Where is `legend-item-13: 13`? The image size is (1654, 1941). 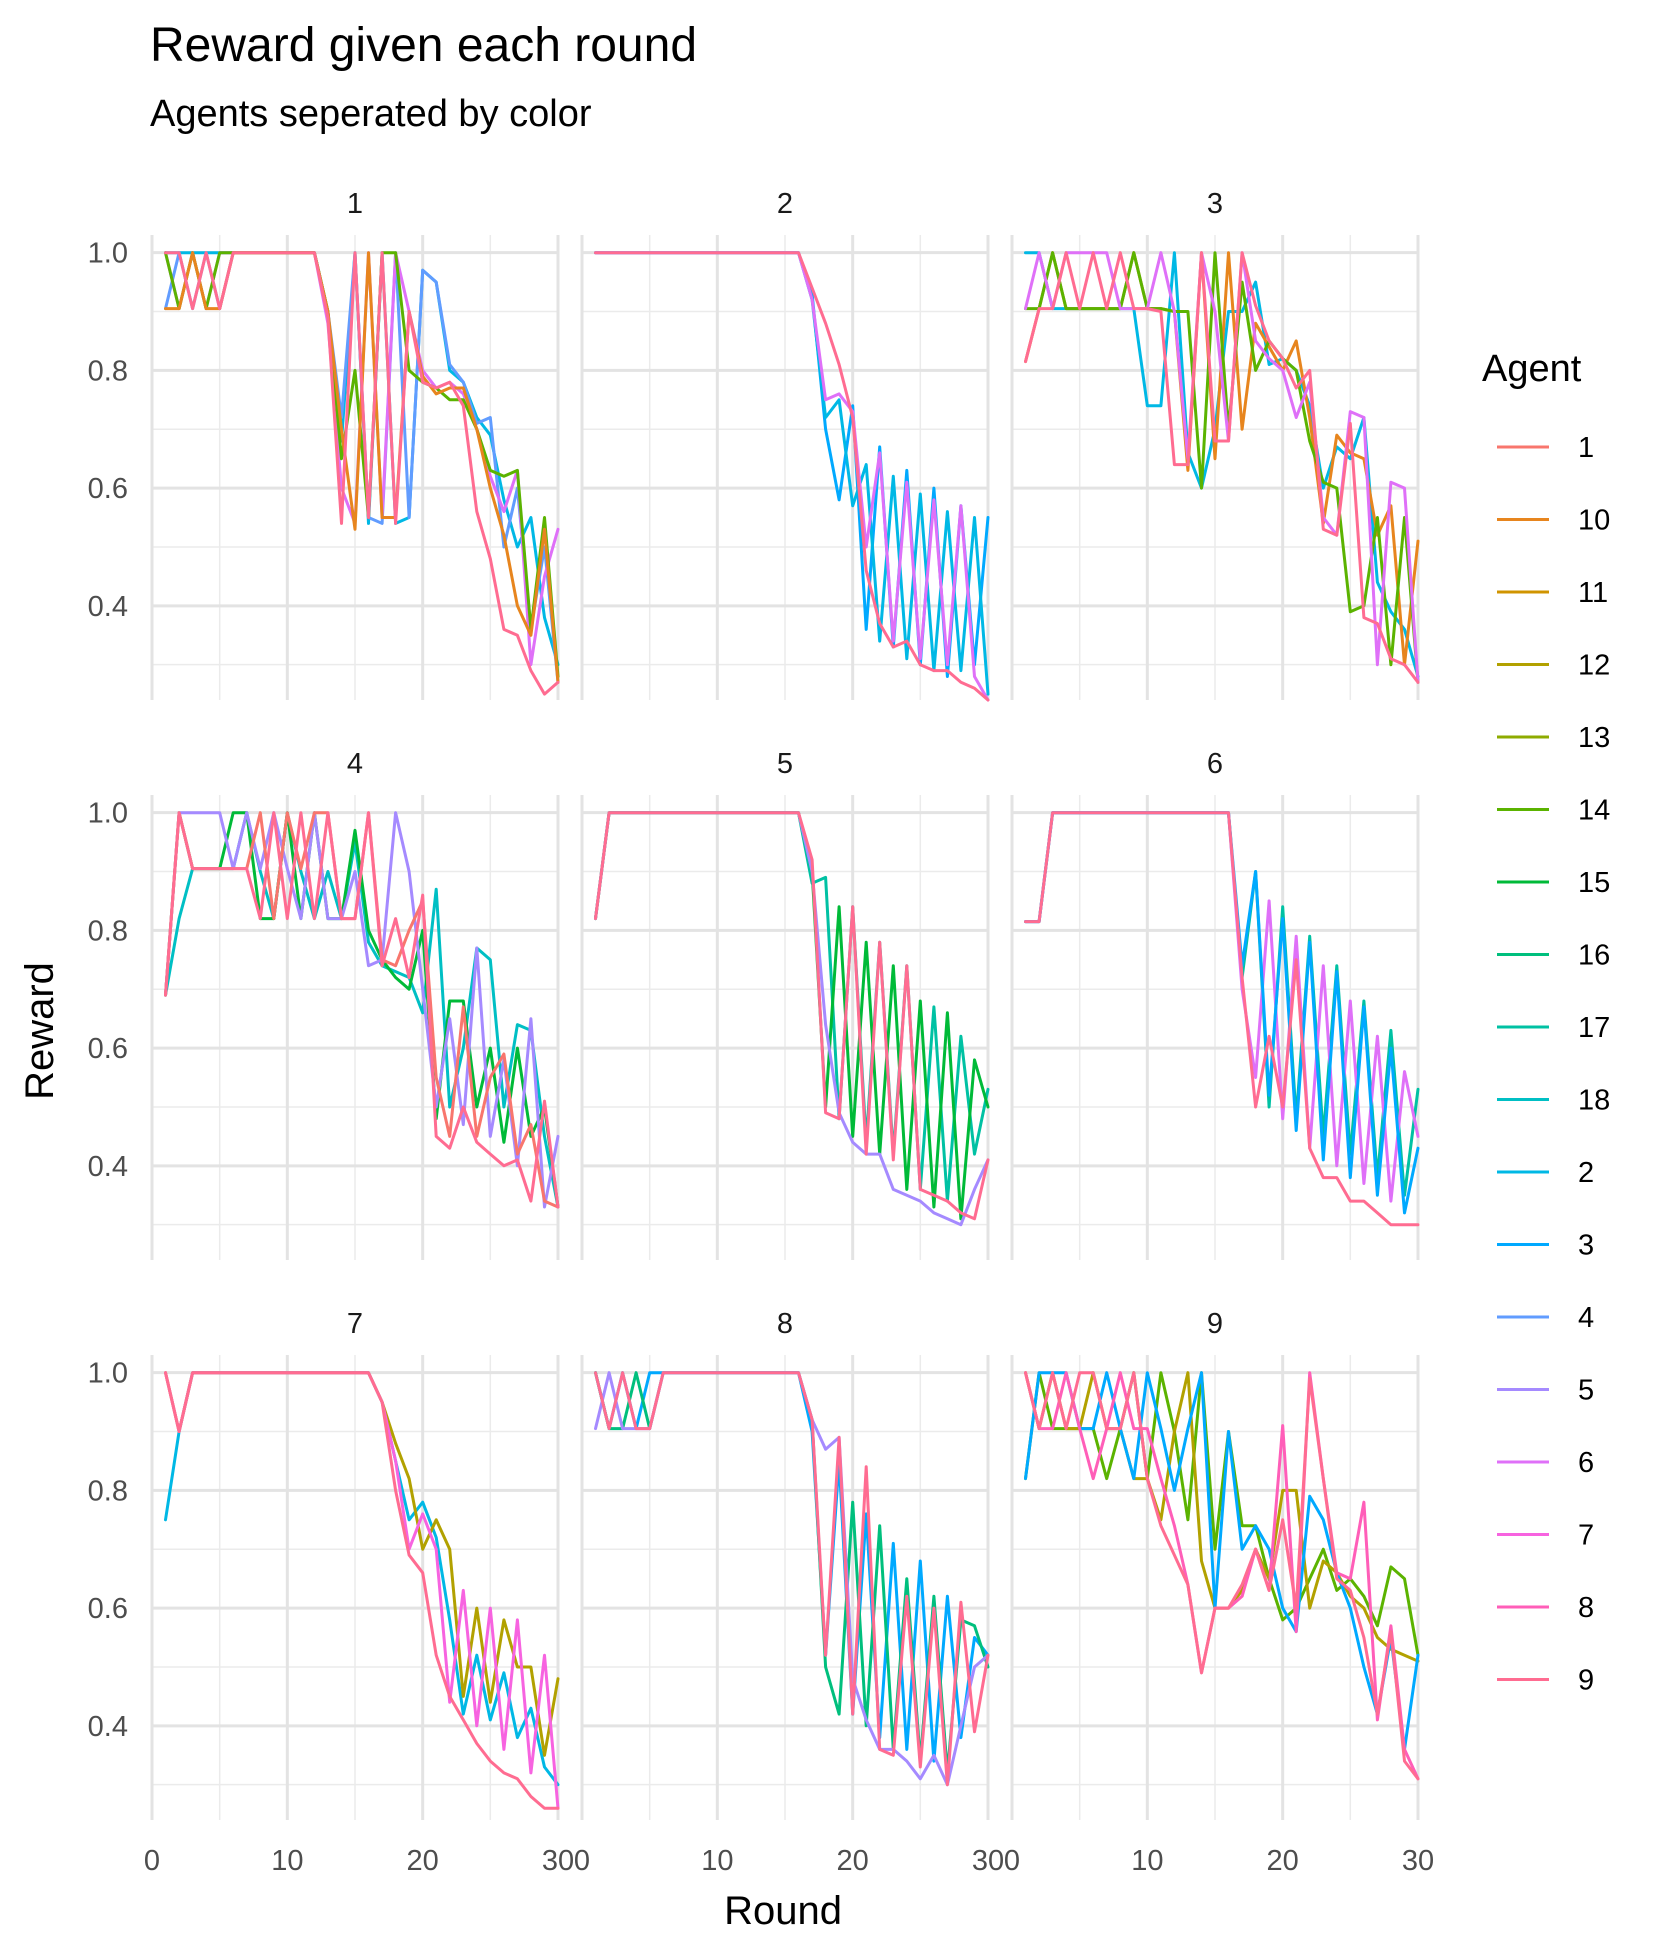 legend-item-13: 13 is located at coordinates (1553, 738).